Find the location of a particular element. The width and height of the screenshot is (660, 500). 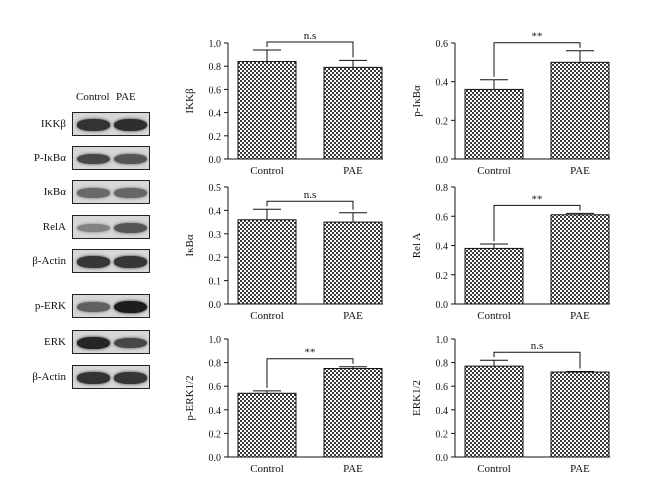

blot-label: IKKβ is located at coordinates (53, 124).